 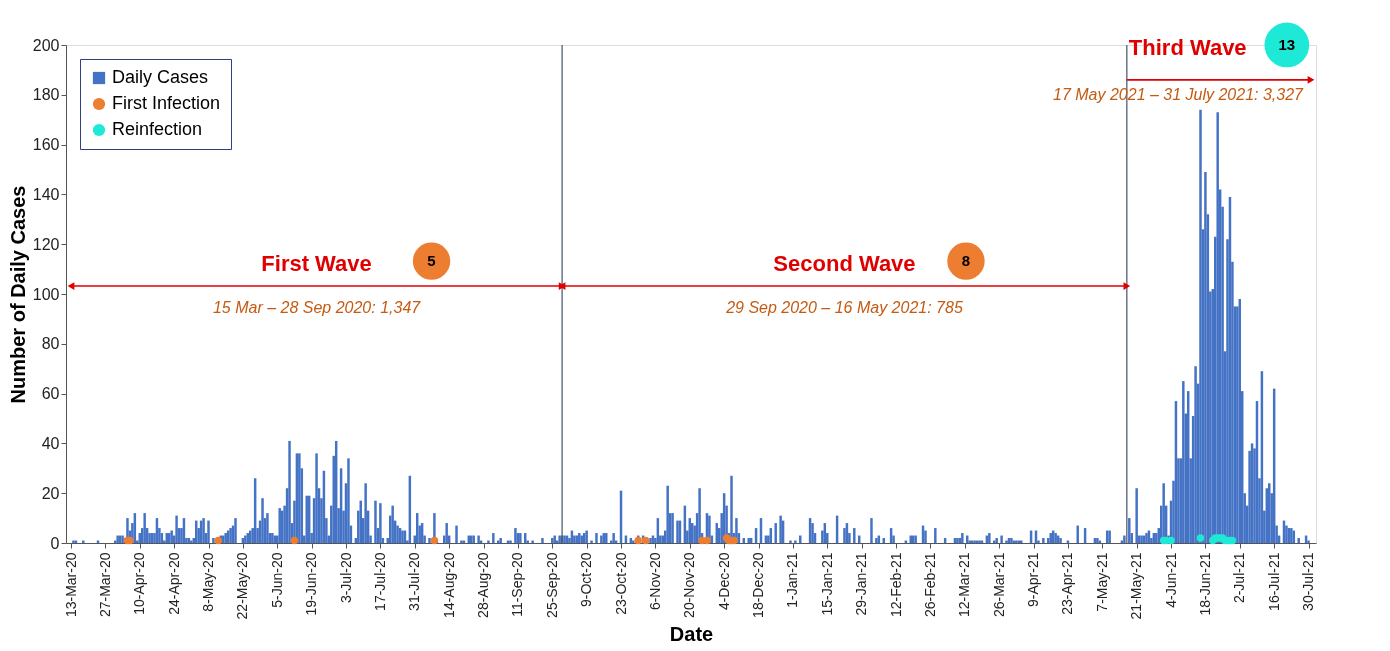 I want to click on x-tick-label: 18-Jun-21, so click(x=1204, y=584).